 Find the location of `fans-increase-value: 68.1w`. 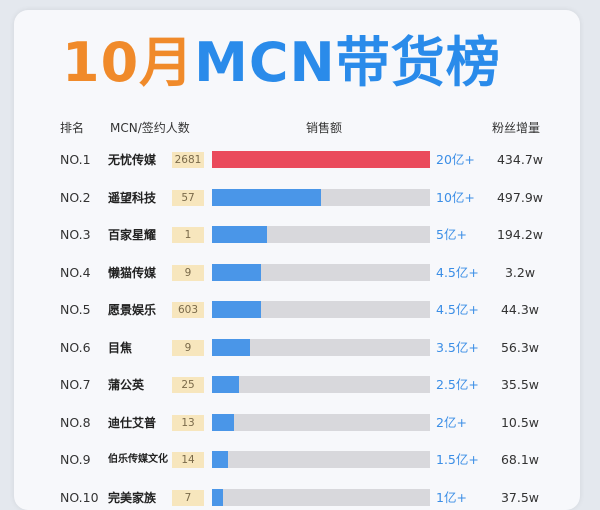

fans-increase-value: 68.1w is located at coordinates (520, 459).